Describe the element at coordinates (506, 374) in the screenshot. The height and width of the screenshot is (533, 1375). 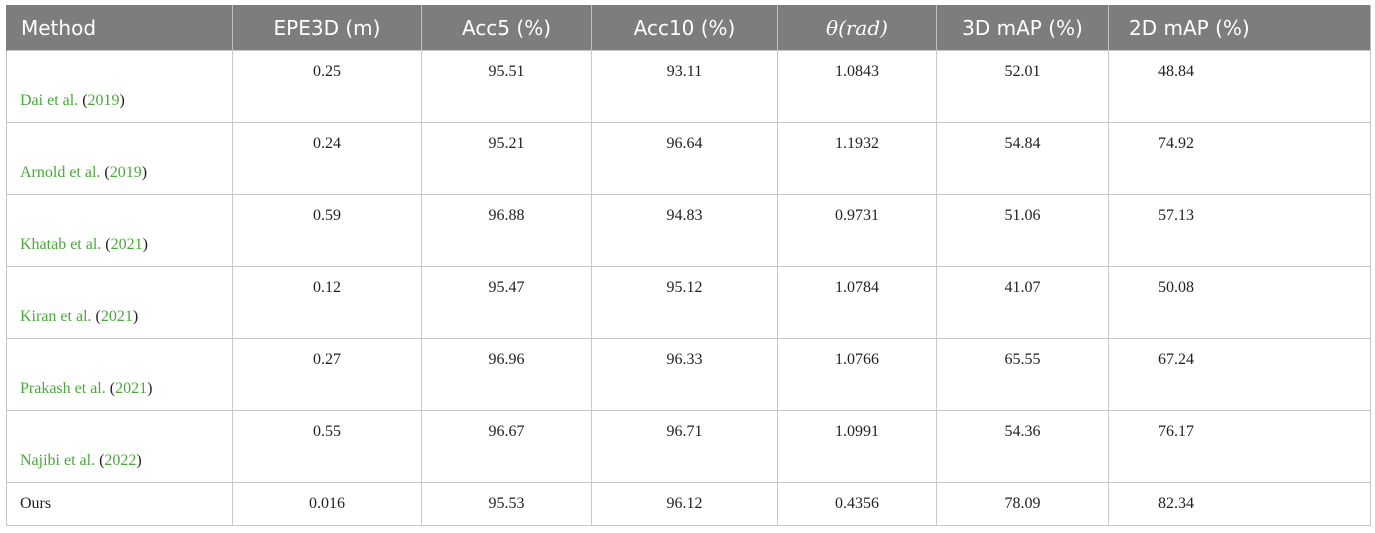
I see `acc5-cell: 96.96` at that location.